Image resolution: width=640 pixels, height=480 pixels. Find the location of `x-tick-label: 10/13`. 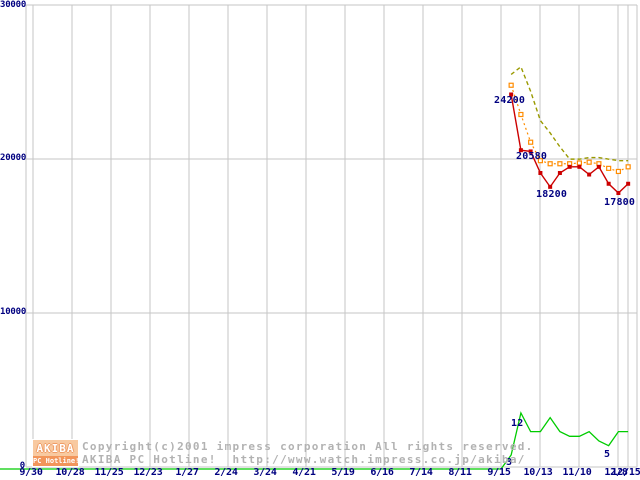

x-tick-label: 10/13 is located at coordinates (538, 472).